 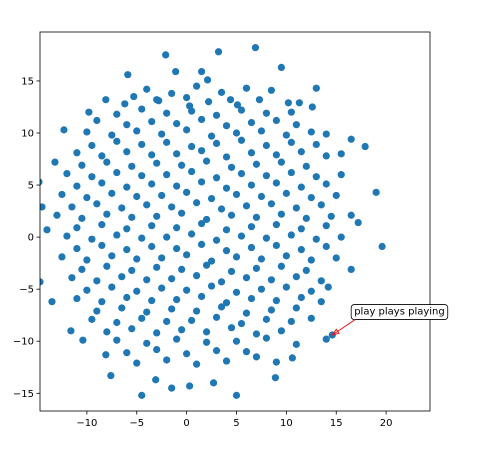 What do you see at coordinates (286, 423) in the screenshot?
I see `x-tick-label: 10` at bounding box center [286, 423].